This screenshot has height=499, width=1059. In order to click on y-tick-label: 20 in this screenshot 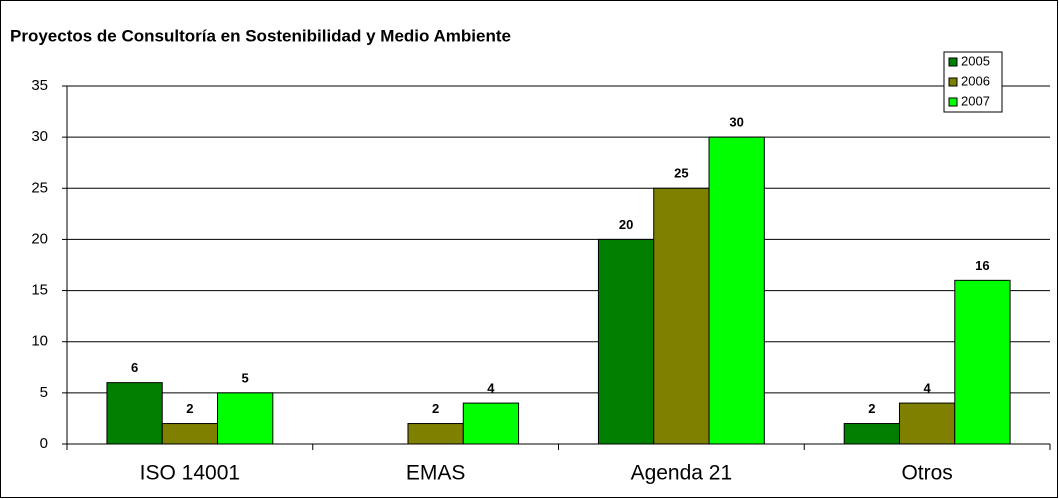, I will do `click(39, 238)`.